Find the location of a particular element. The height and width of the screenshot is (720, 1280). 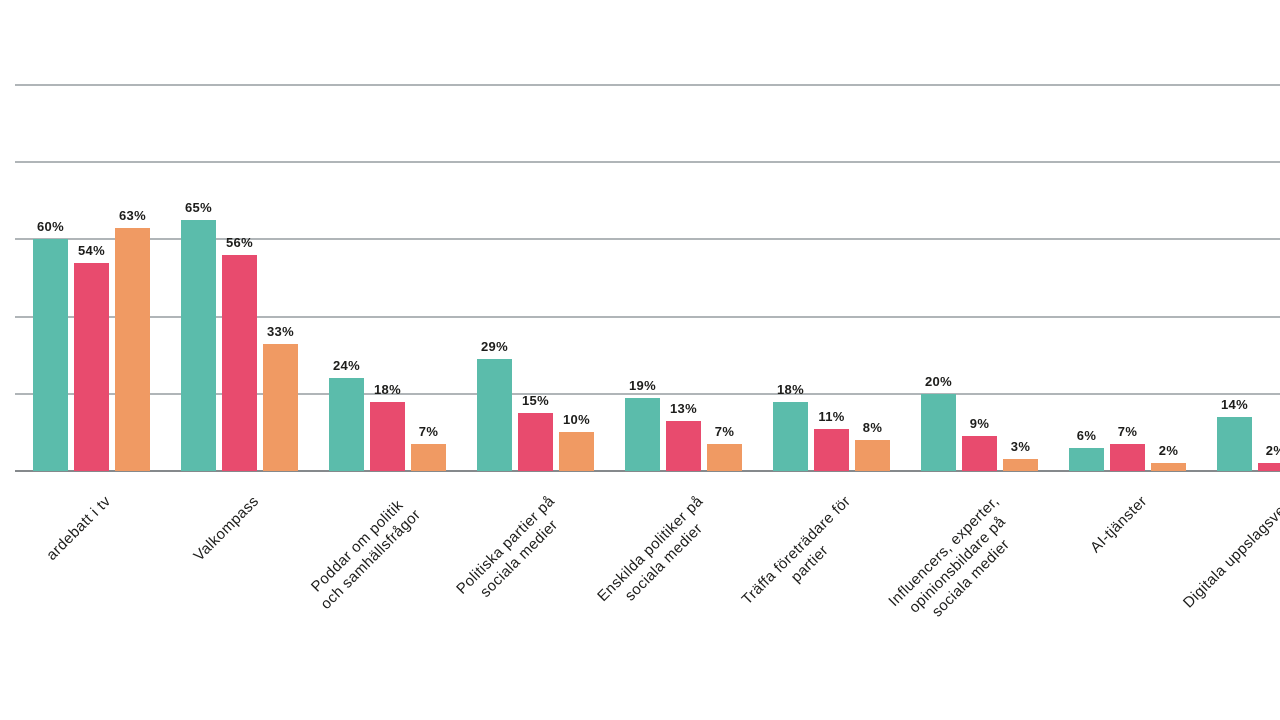

value-label: 20% is located at coordinates (938, 381).